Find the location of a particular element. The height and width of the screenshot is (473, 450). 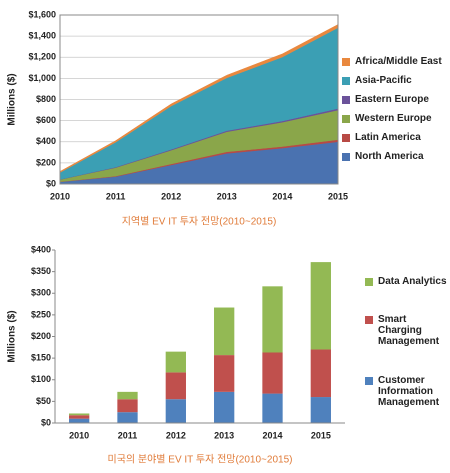

legend-label: Customer Information Management is located at coordinates (409, 392).